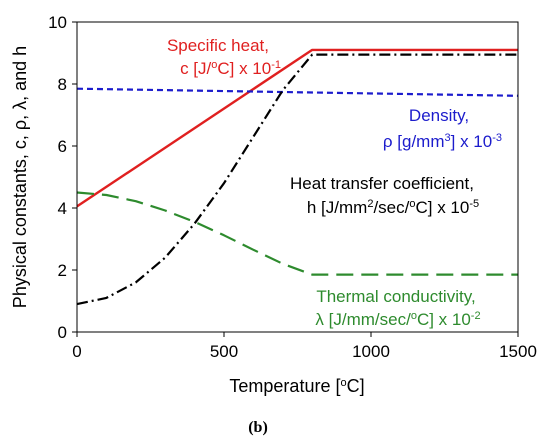  What do you see at coordinates (397, 319) in the screenshot?
I see `thermal-conductivity-label-line-2: λ [J/mm/sec/oC] x 10-2` at bounding box center [397, 319].